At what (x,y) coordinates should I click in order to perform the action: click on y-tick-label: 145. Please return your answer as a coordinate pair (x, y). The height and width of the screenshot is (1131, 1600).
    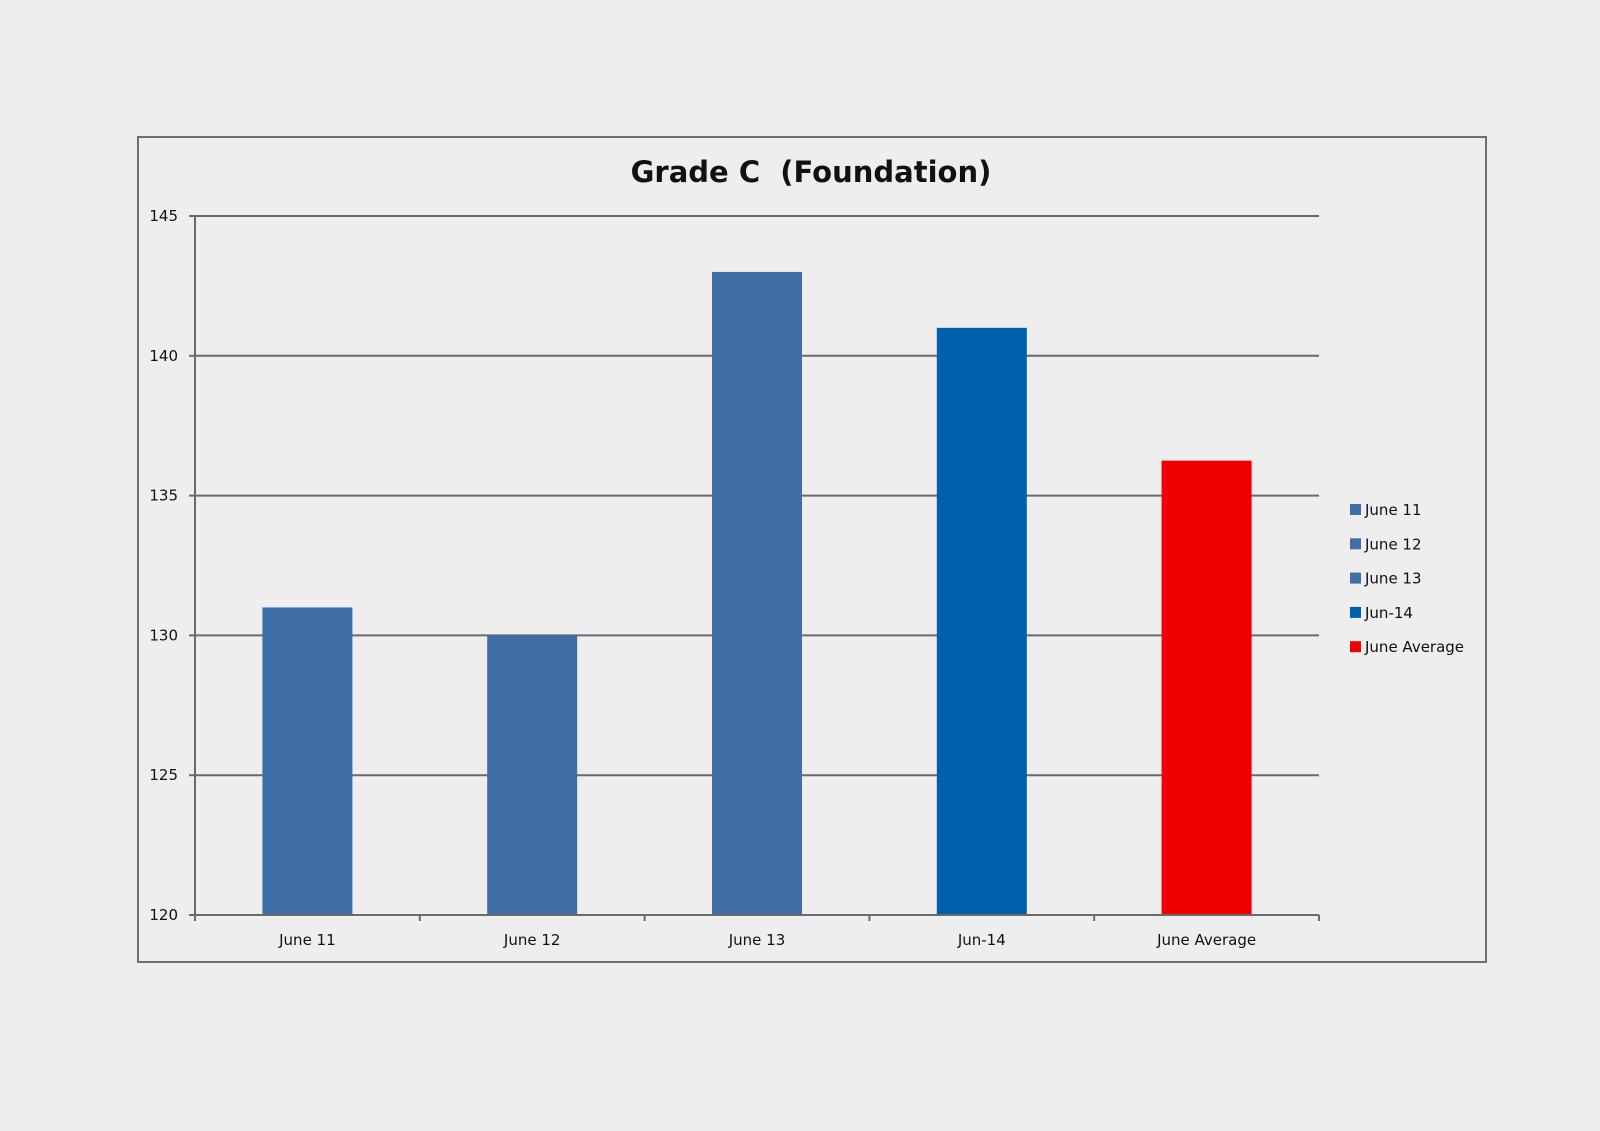
    Looking at the image, I should click on (163, 216).